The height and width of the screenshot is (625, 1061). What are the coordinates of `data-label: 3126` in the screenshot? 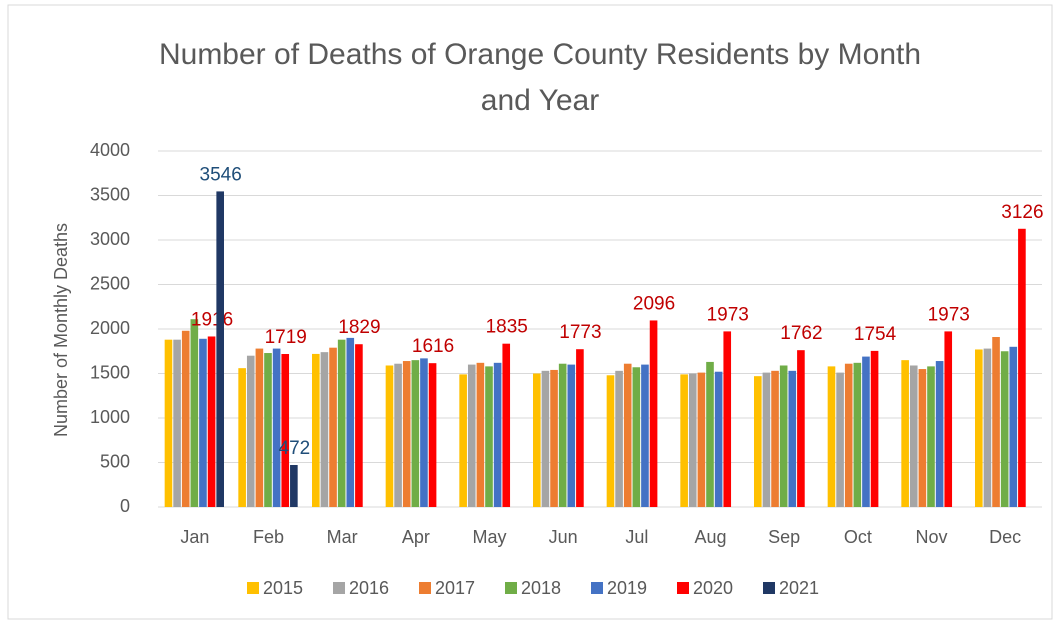 It's located at (1022, 212).